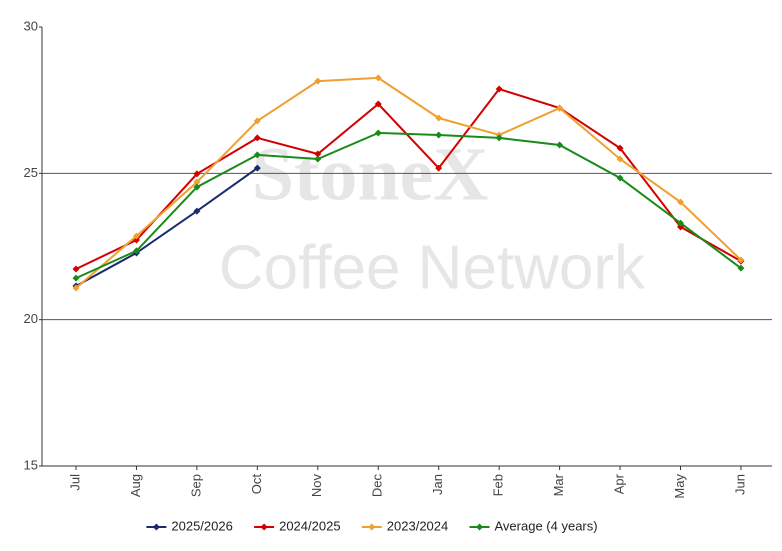 The height and width of the screenshot is (551, 782). I want to click on x-tick-label: Feb, so click(498, 485).